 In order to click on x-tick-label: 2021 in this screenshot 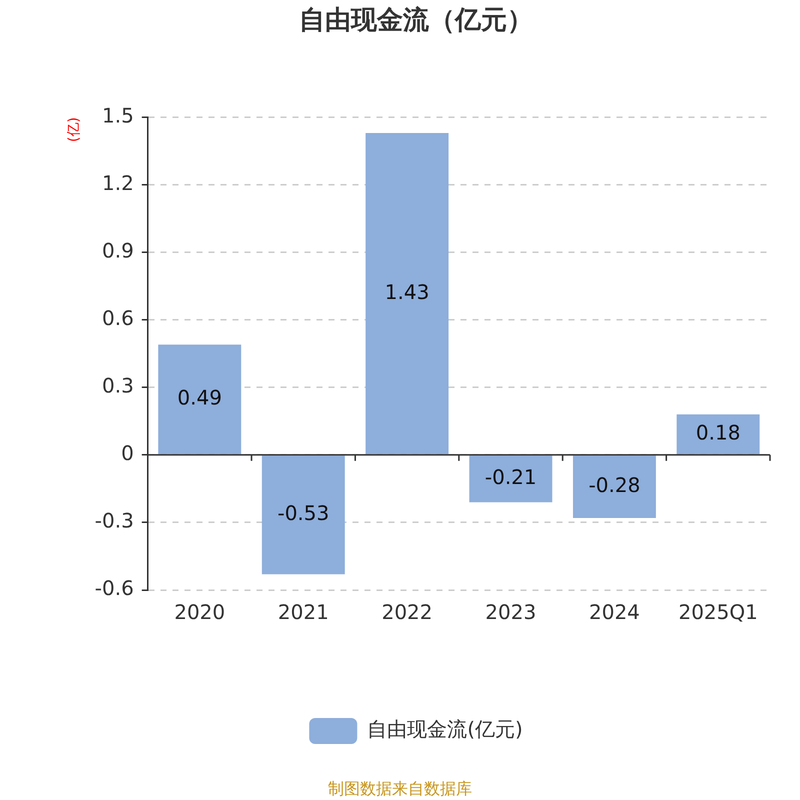, I will do `click(303, 612)`.